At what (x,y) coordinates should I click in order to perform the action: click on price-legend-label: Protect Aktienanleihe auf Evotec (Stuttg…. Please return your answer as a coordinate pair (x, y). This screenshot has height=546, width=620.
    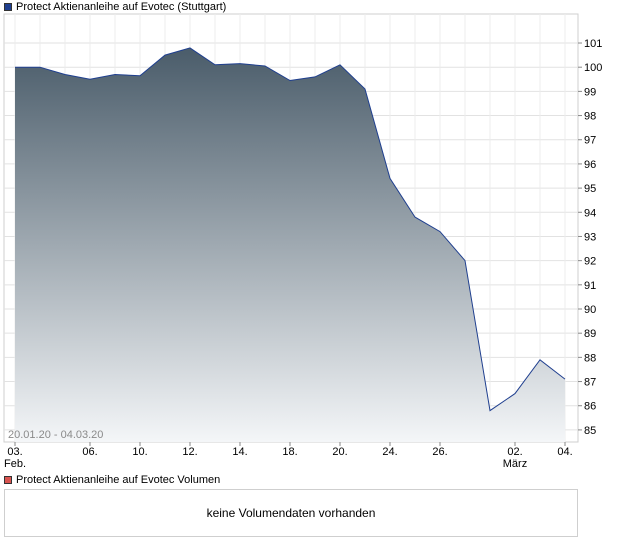
    Looking at the image, I should click on (121, 7).